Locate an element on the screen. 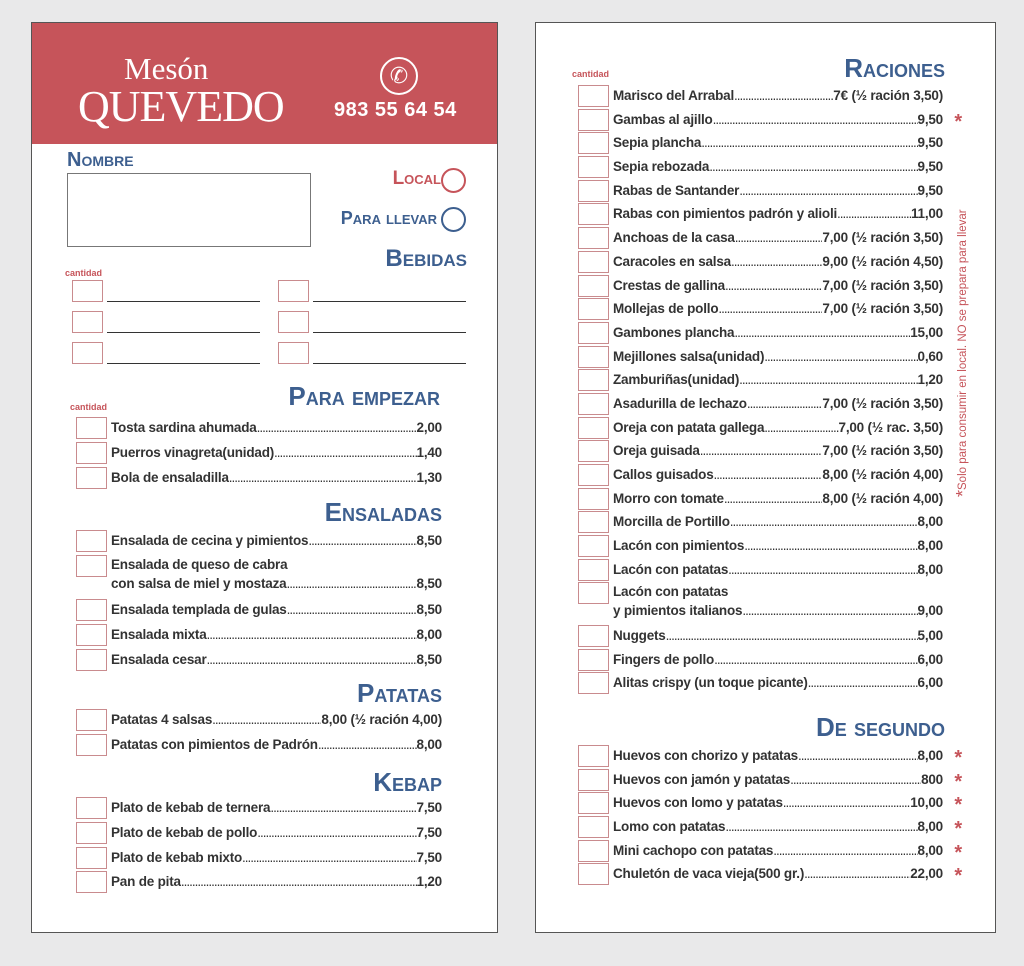 The height and width of the screenshot is (966, 1024). item-text: Pan de pita 1,20 is located at coordinates (276, 882).